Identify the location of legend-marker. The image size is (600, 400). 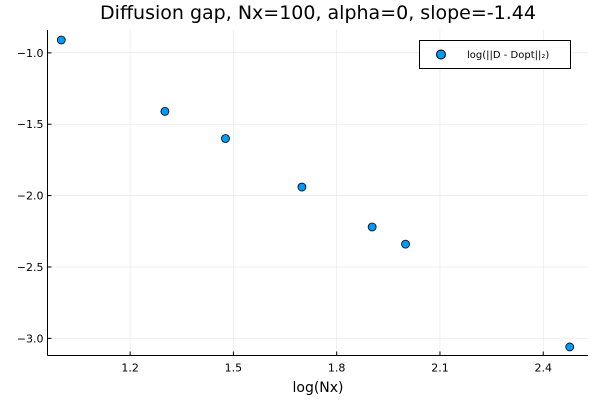
(441, 54).